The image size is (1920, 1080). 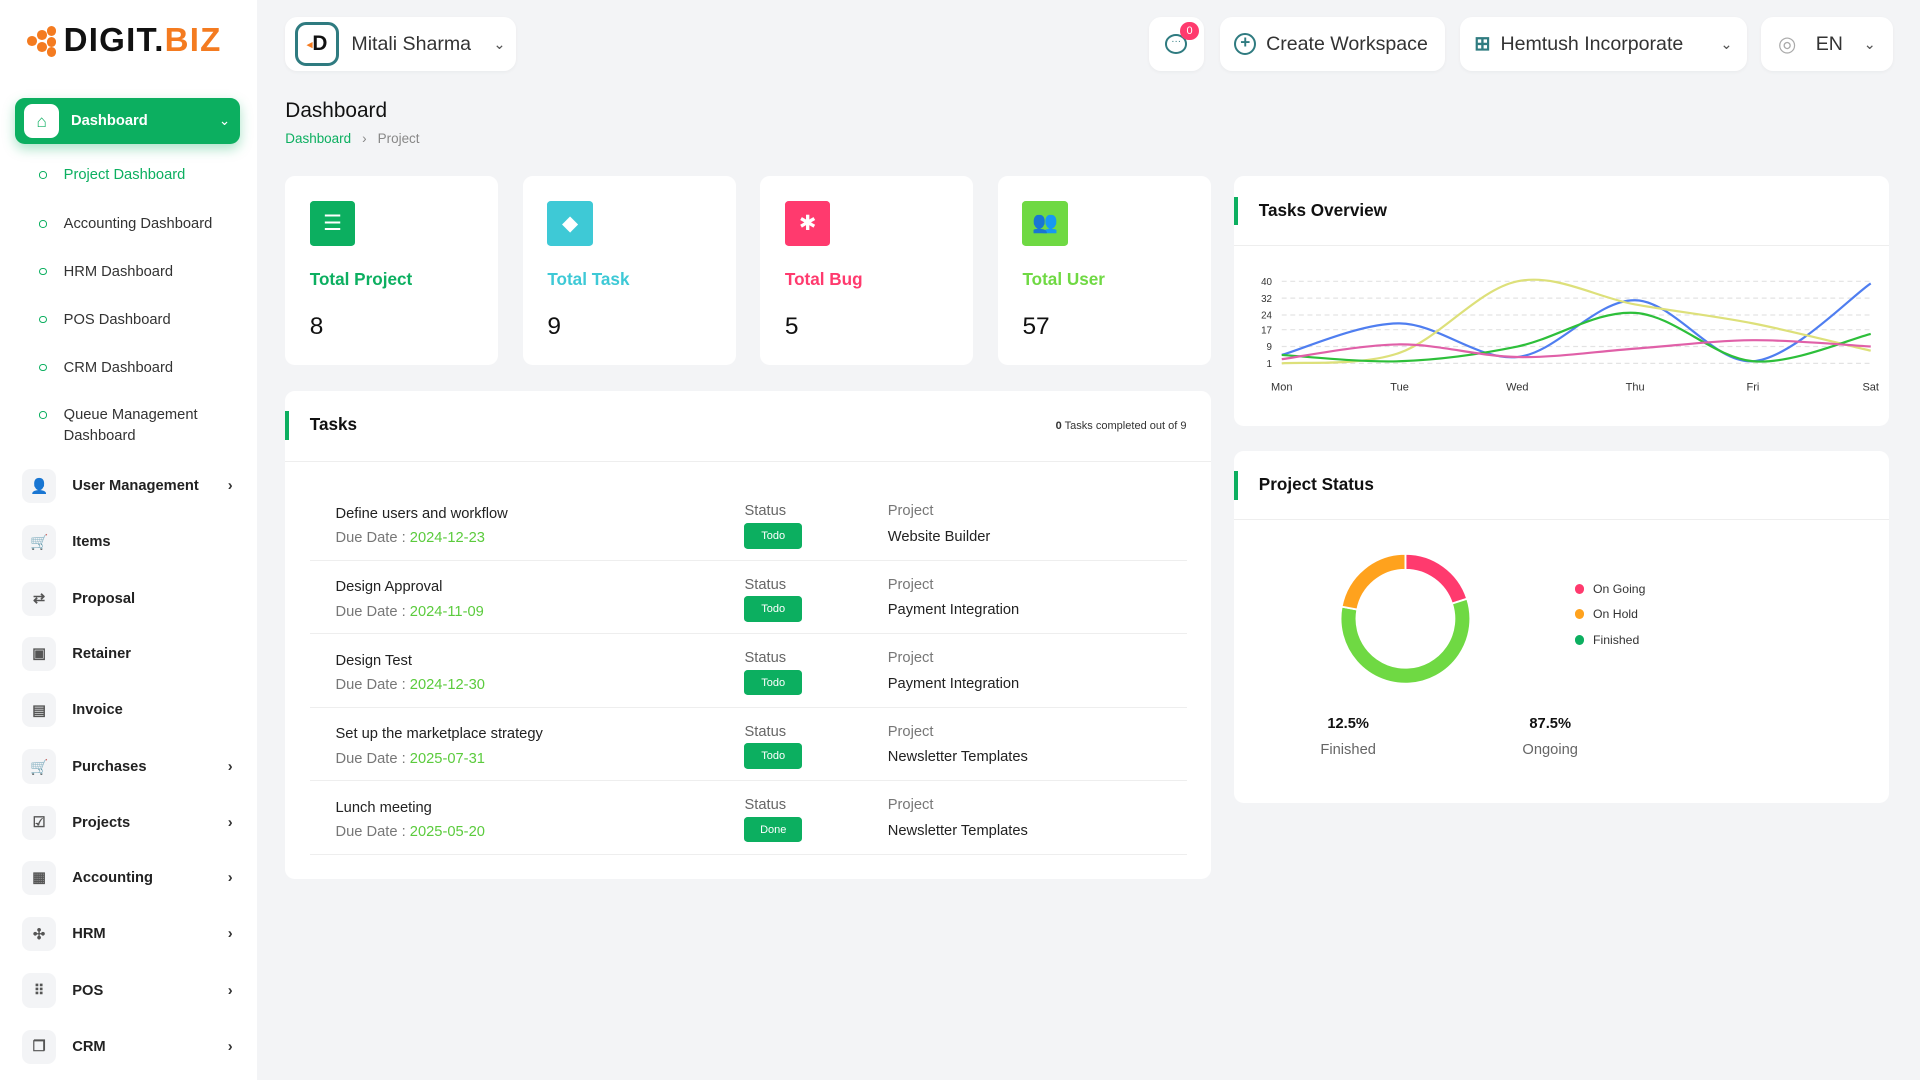 What do you see at coordinates (1606, 614) in the screenshot?
I see `legend-item: On Hold` at bounding box center [1606, 614].